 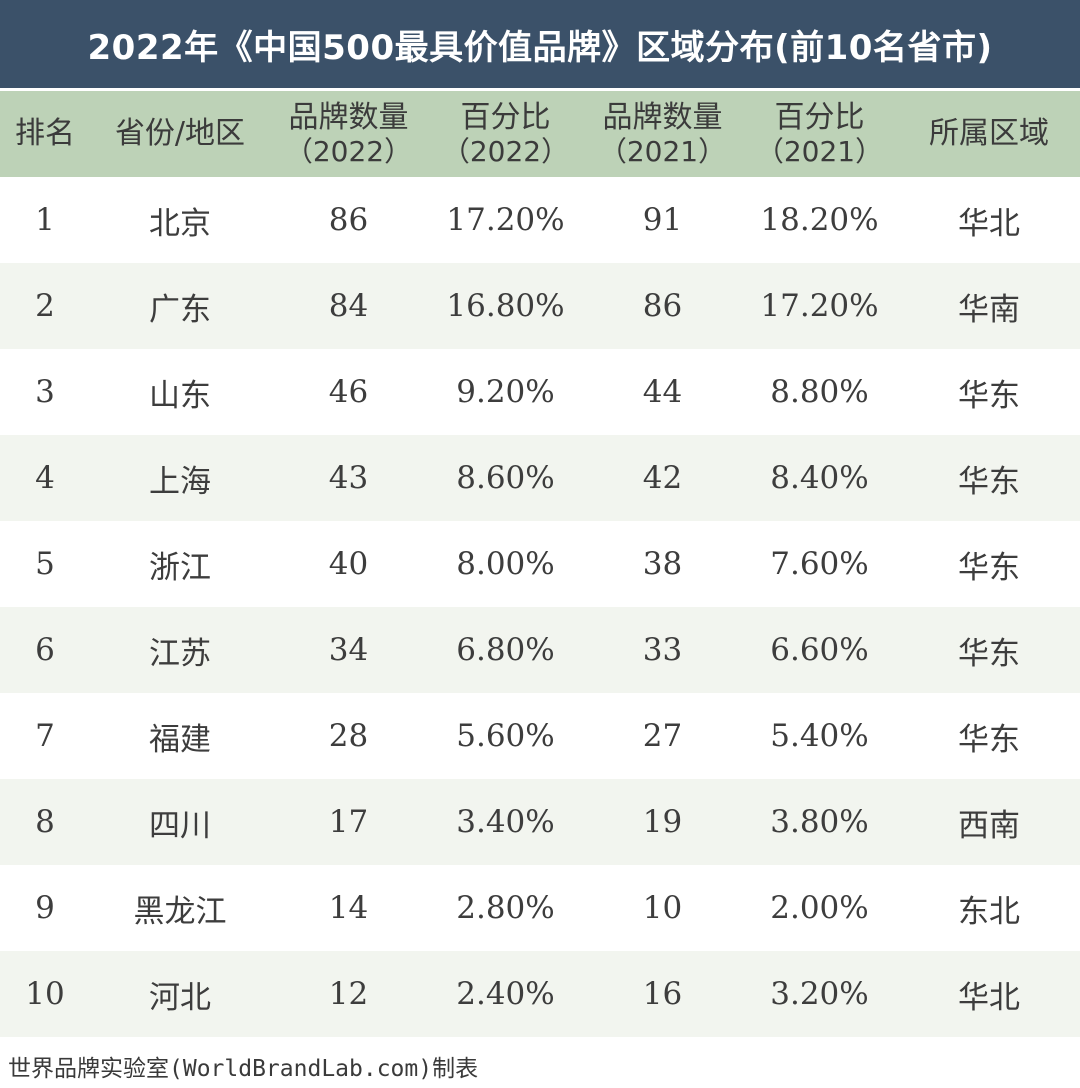 What do you see at coordinates (819, 650) in the screenshot?
I see `cell-pct-2021: 6.60%` at bounding box center [819, 650].